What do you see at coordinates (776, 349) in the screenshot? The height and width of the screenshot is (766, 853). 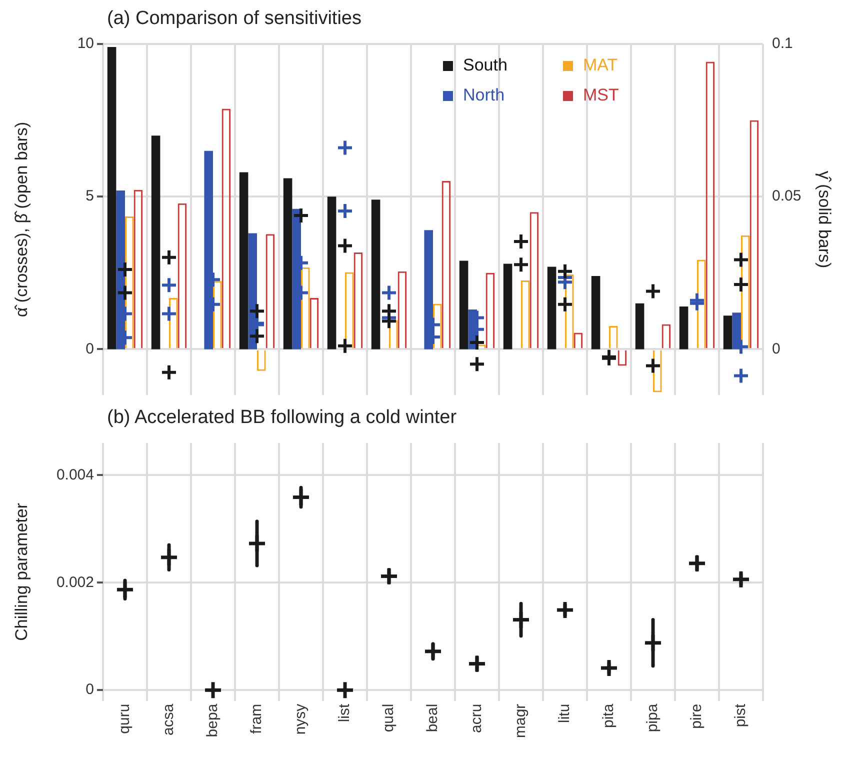 I see `y2-tick-label: 0` at bounding box center [776, 349].